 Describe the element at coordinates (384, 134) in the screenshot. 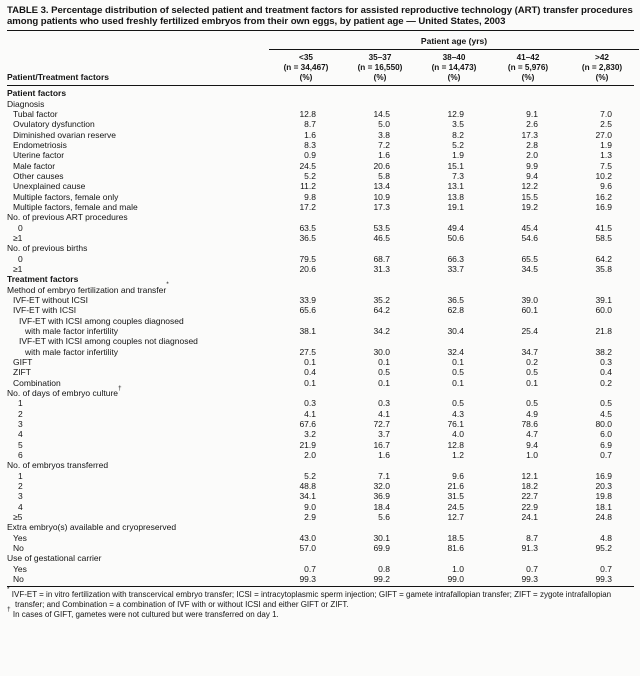

I see `row-value: 3.8` at that location.